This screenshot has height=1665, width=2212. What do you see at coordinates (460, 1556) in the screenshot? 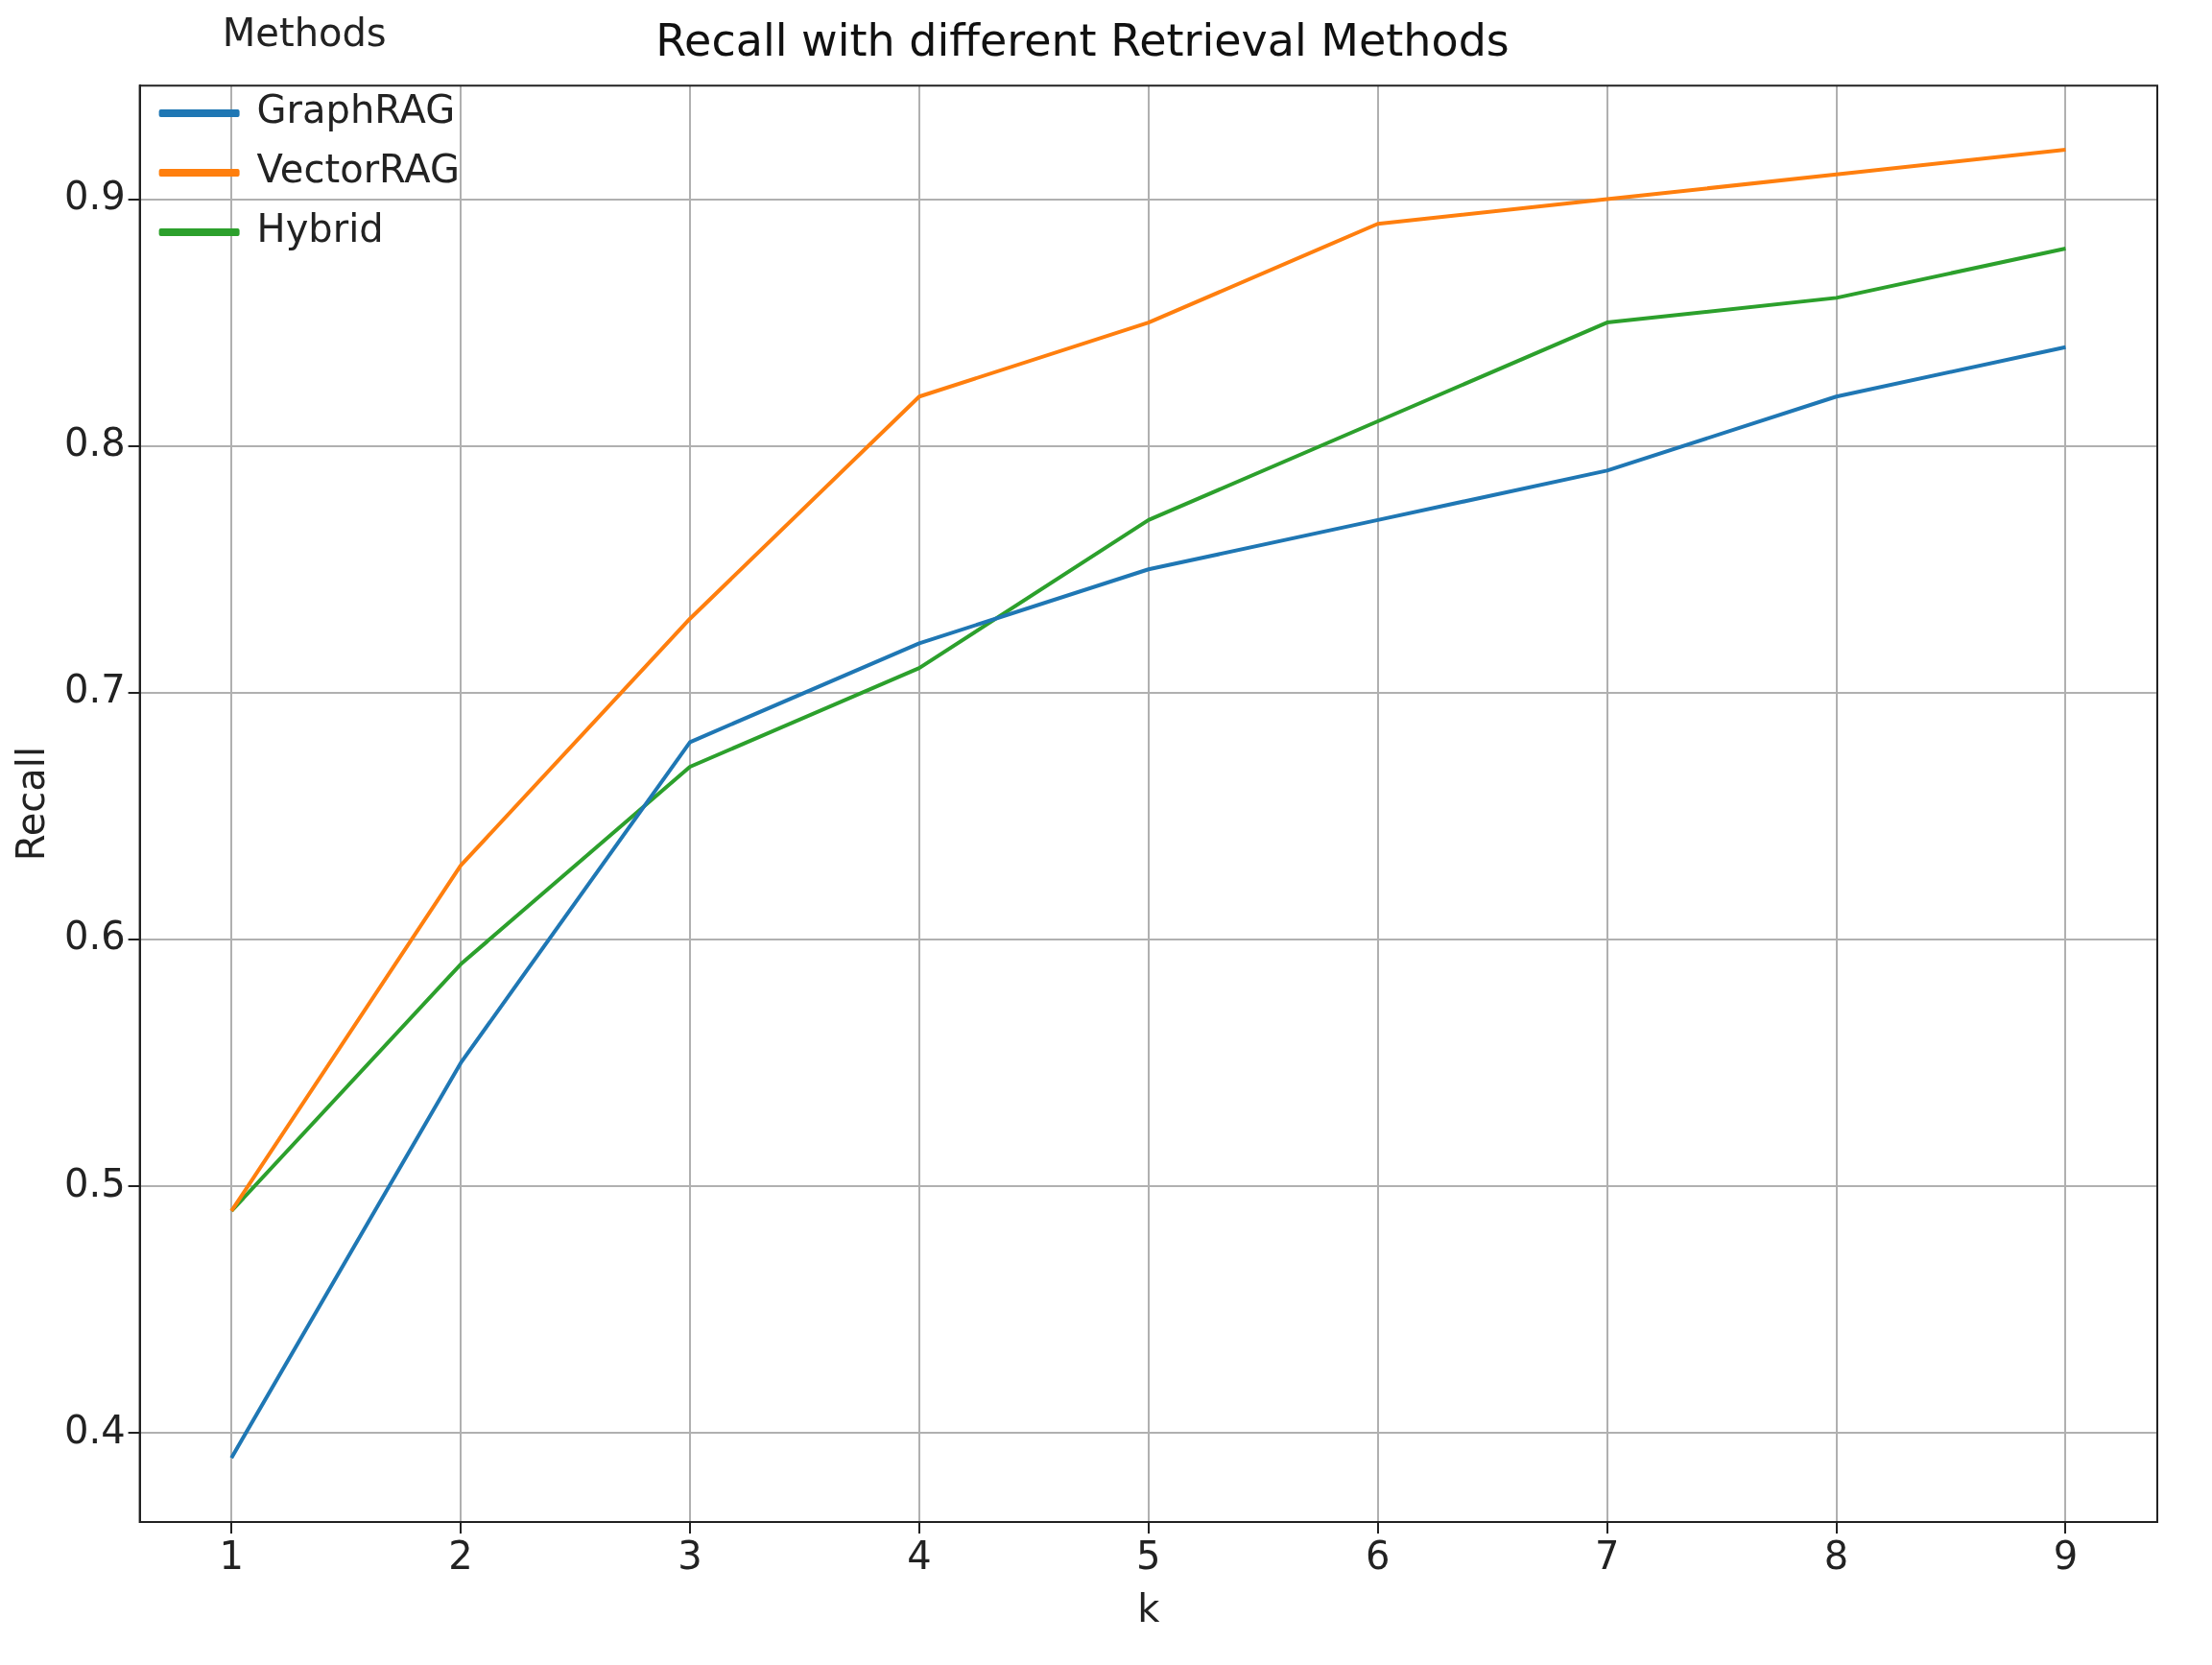
I see `x-tick-label: 2` at bounding box center [460, 1556].